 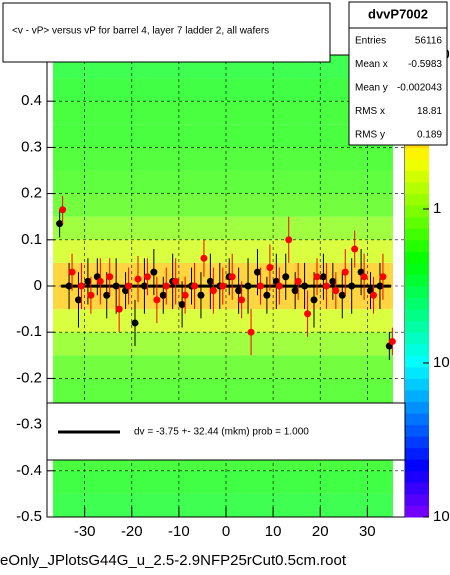 What do you see at coordinates (226, 531) in the screenshot?
I see `x-tick-label: 0` at bounding box center [226, 531].